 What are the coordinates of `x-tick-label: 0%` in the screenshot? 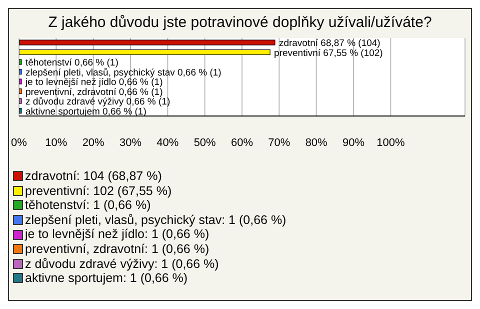 It's located at (19, 142).